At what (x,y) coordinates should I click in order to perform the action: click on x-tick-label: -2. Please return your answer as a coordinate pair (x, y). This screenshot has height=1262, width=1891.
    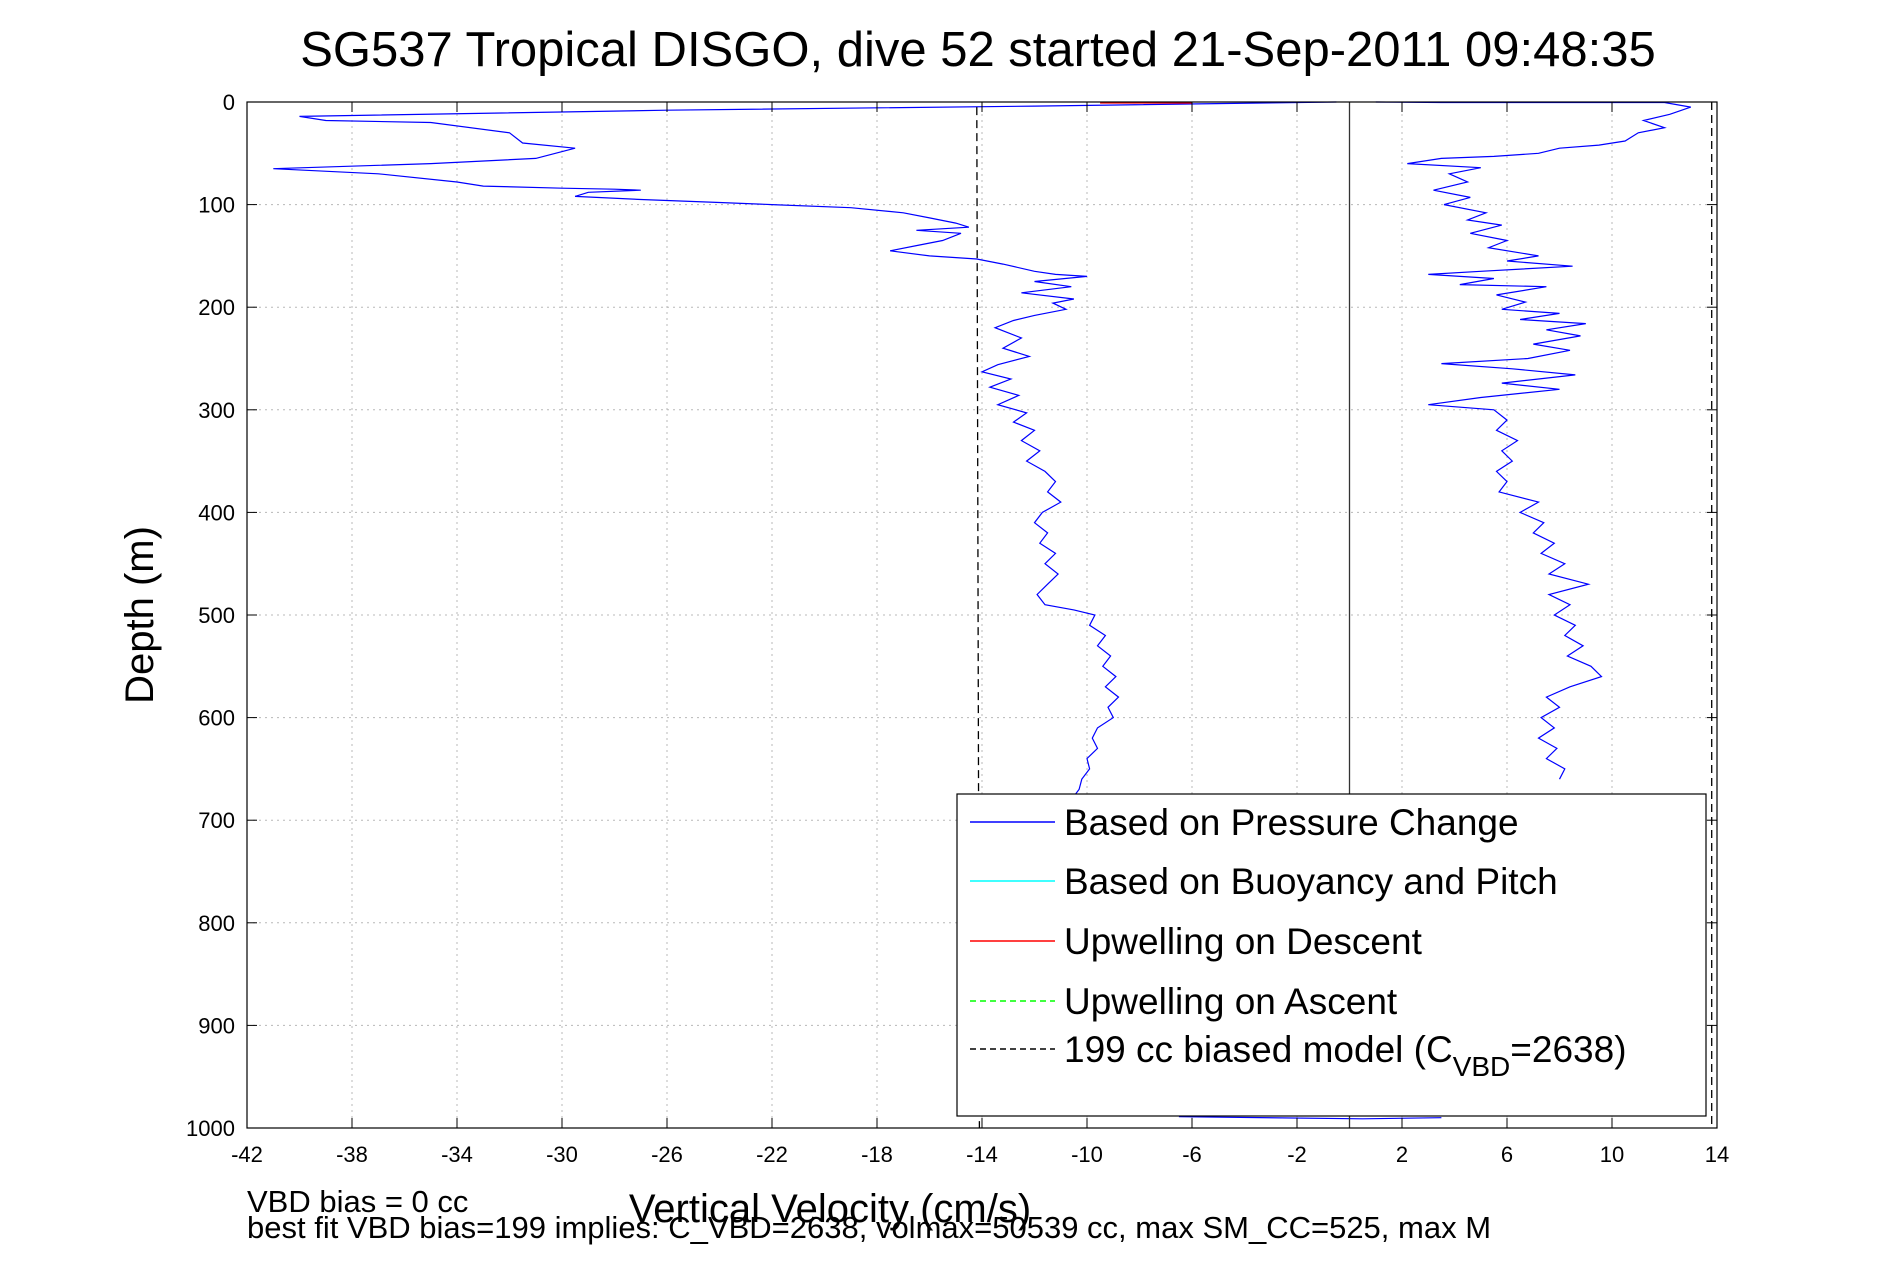
    Looking at the image, I should click on (1297, 1154).